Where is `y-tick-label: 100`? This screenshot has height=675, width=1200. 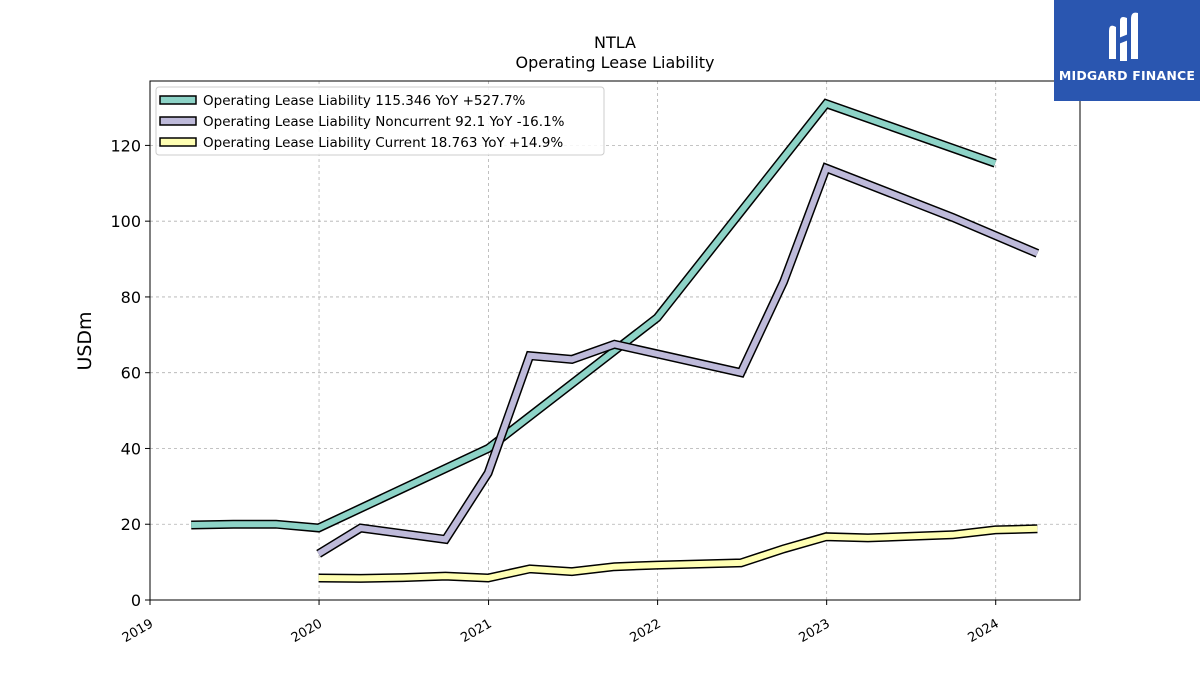
y-tick-label: 100 is located at coordinates (125, 221).